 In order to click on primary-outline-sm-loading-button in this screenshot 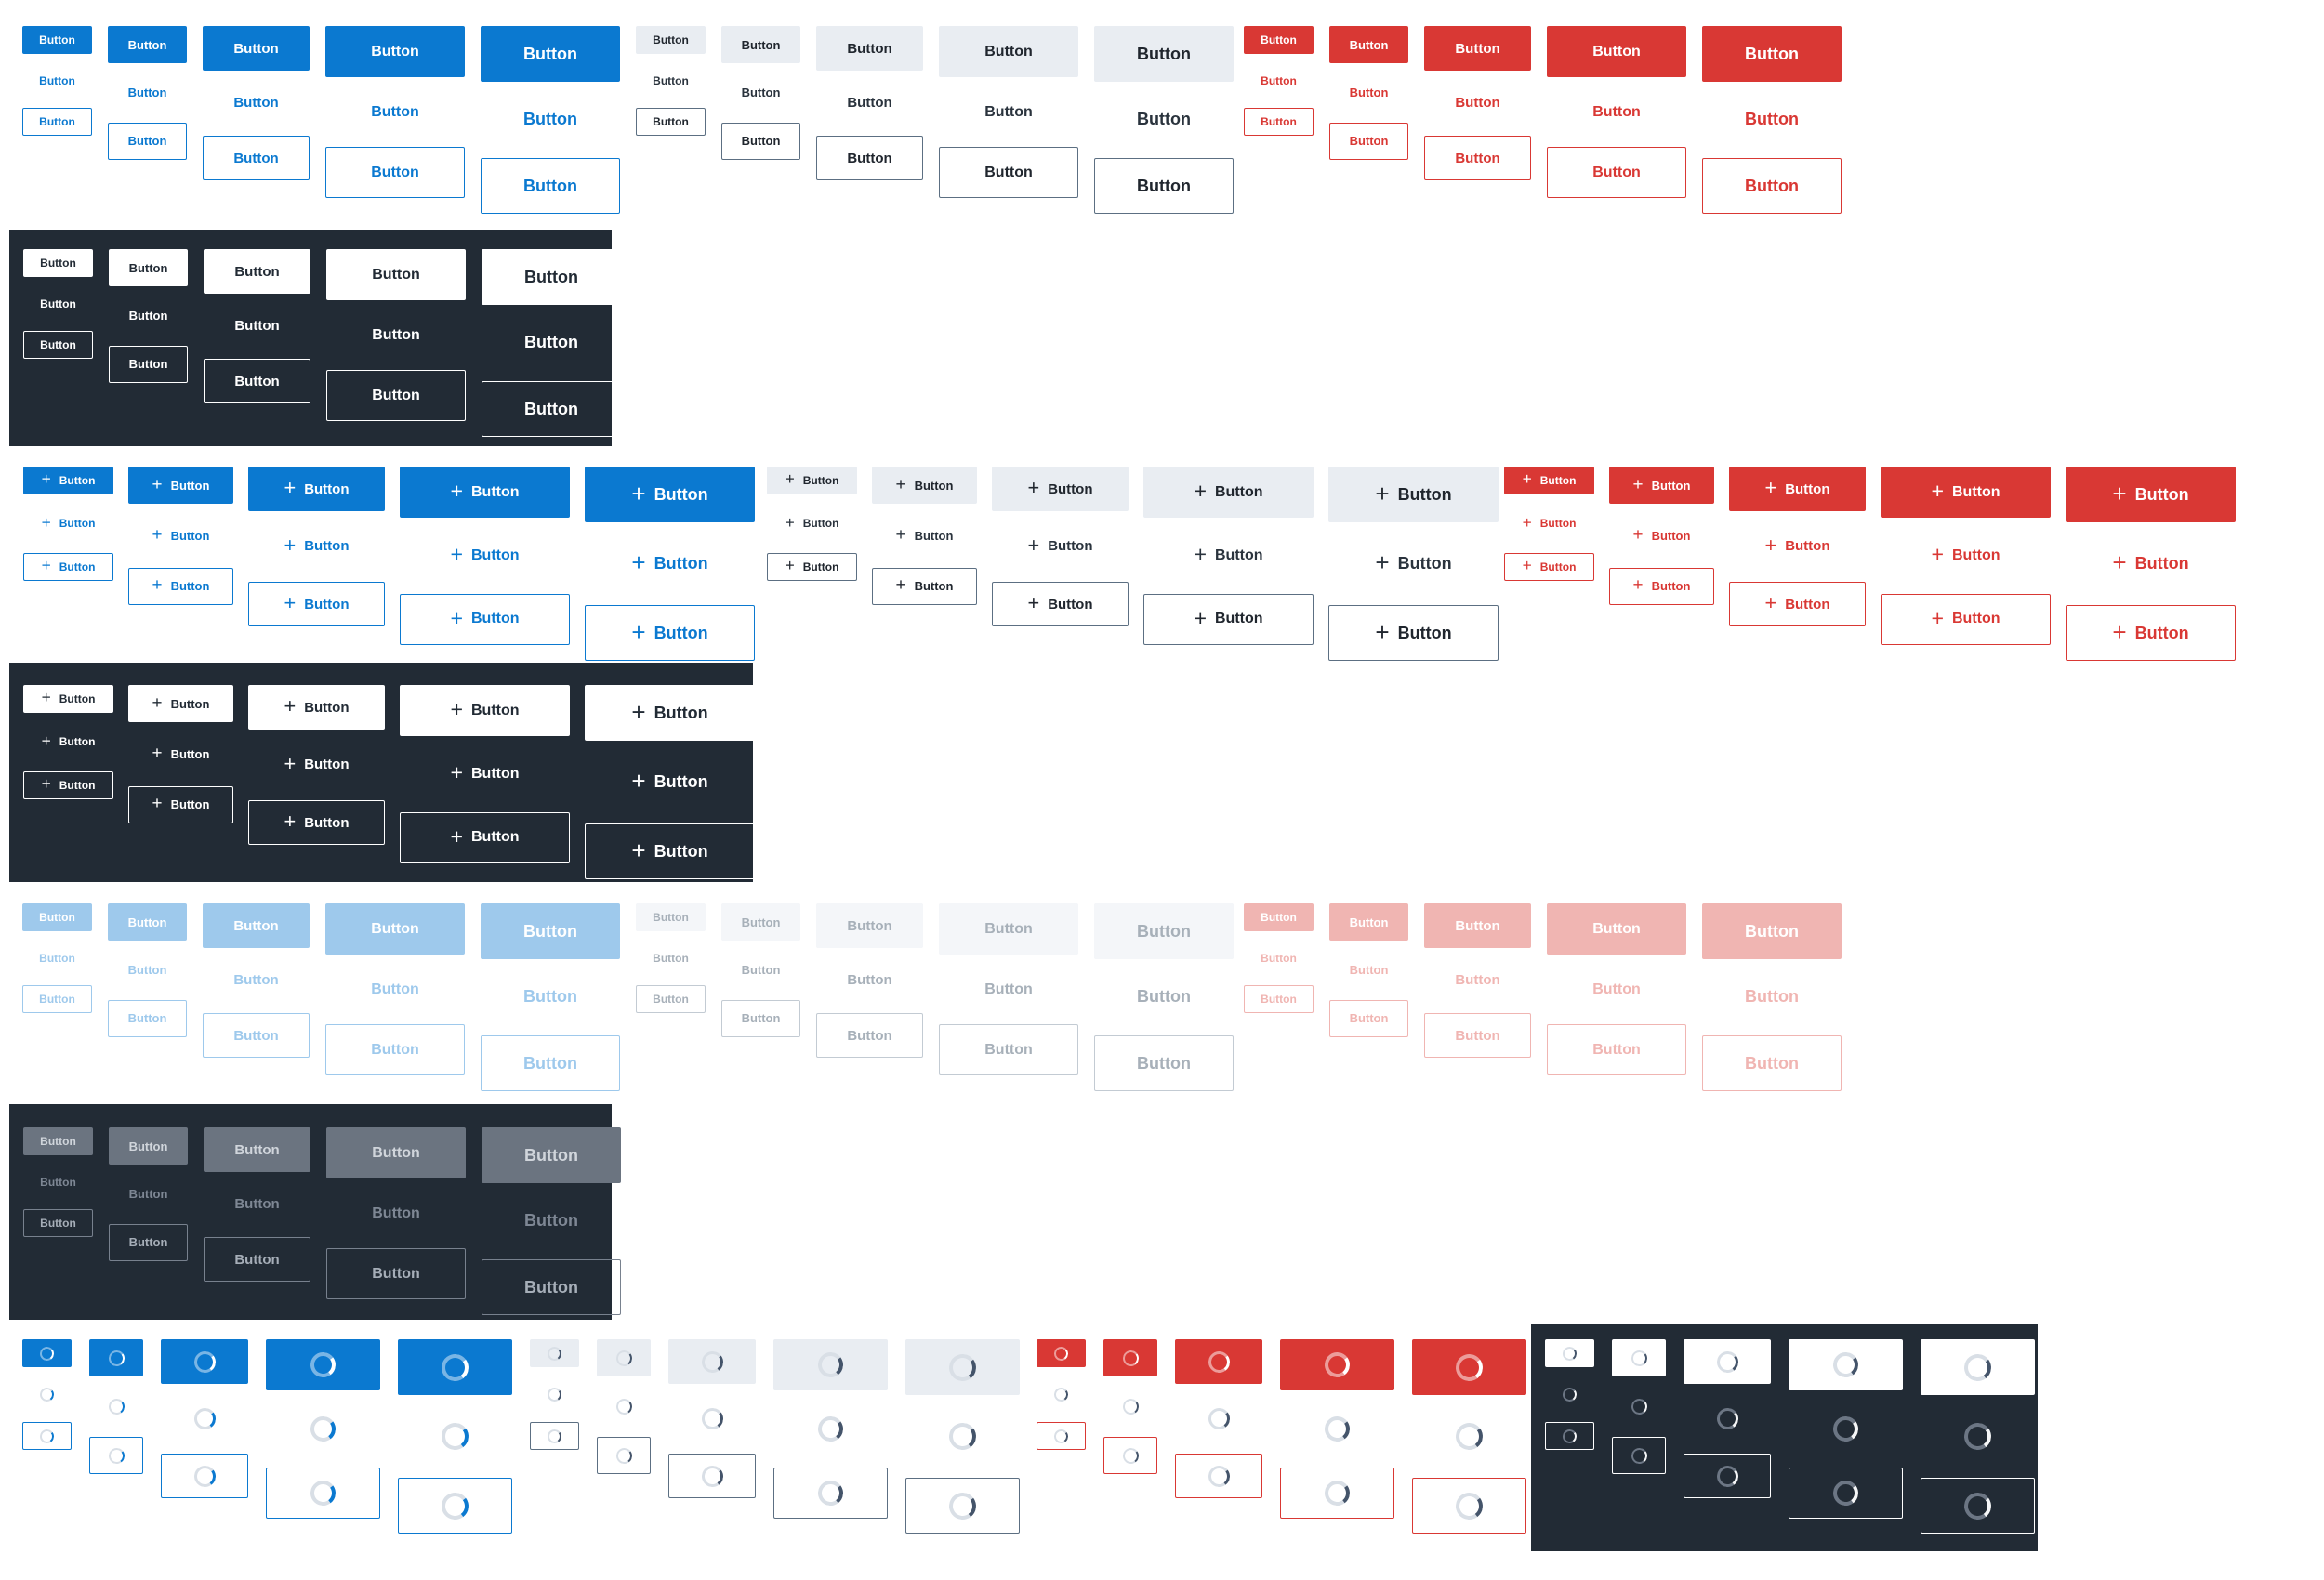, I will do `click(116, 1455)`.